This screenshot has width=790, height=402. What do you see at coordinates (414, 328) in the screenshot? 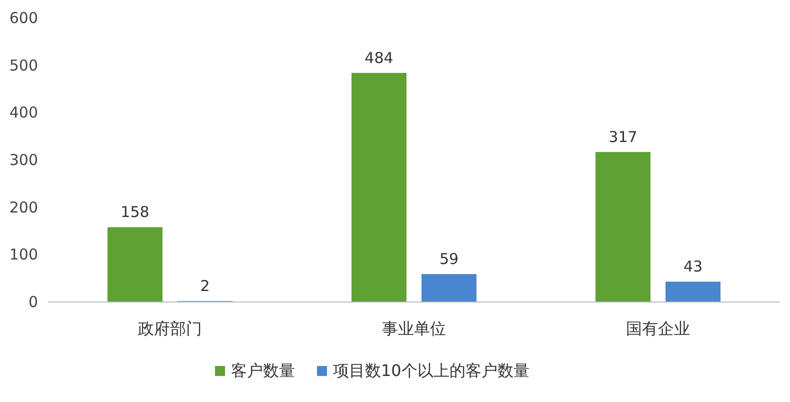
I see `x-tick-label: 事业单位` at bounding box center [414, 328].